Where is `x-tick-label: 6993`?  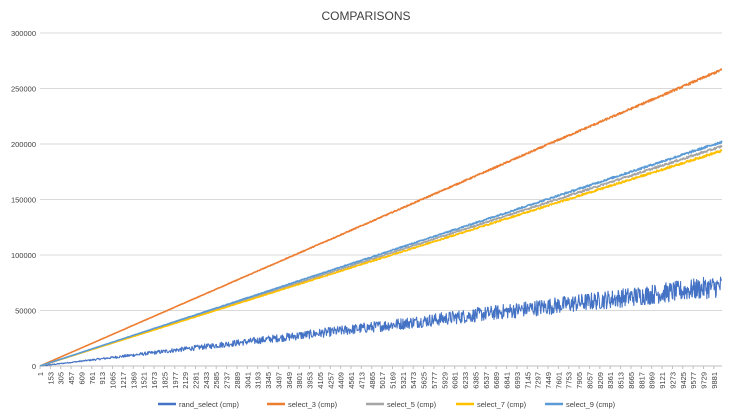
x-tick-label: 6993 is located at coordinates (517, 380).